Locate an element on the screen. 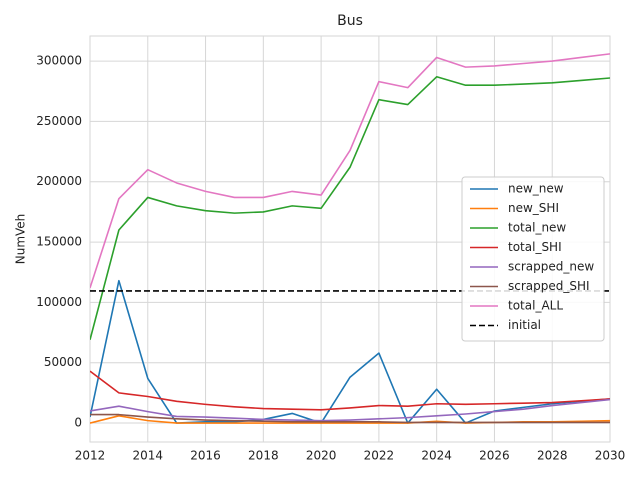 Image resolution: width=640 pixels, height=480 pixels. x-tick-label: 2024 is located at coordinates (436, 456).